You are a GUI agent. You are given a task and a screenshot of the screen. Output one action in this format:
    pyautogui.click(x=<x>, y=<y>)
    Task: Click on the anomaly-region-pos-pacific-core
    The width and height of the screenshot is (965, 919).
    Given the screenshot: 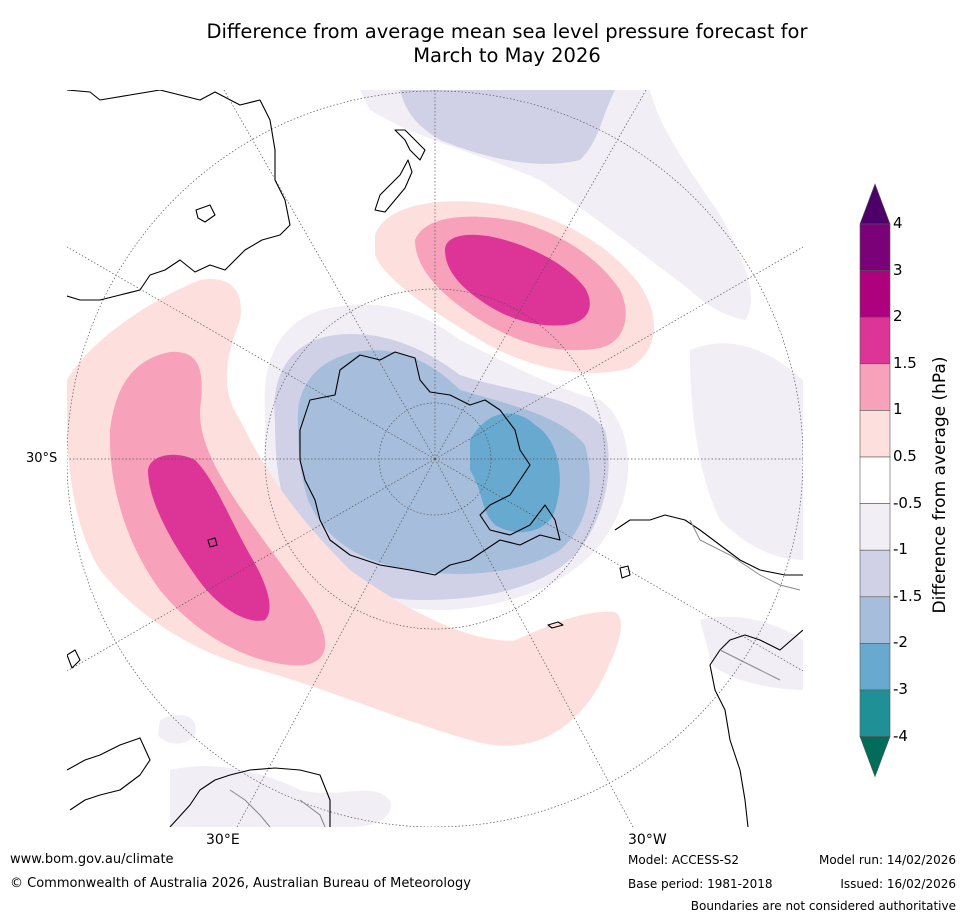 What is the action you would take?
    pyautogui.click(x=517, y=280)
    